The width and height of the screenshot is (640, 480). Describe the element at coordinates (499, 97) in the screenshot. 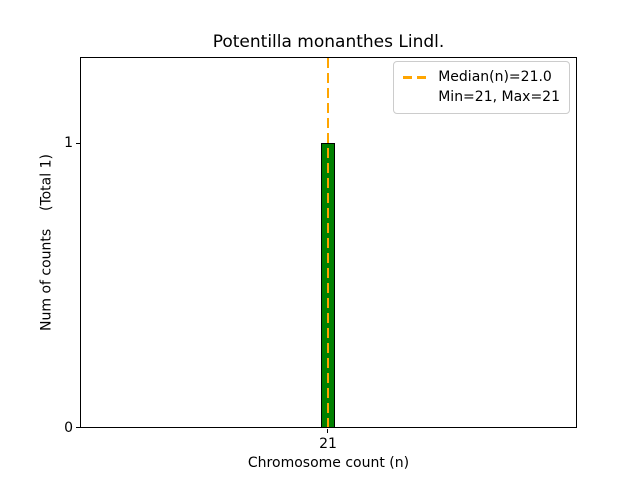

I see `legend-label-minmax: Min=21, Max=21` at that location.